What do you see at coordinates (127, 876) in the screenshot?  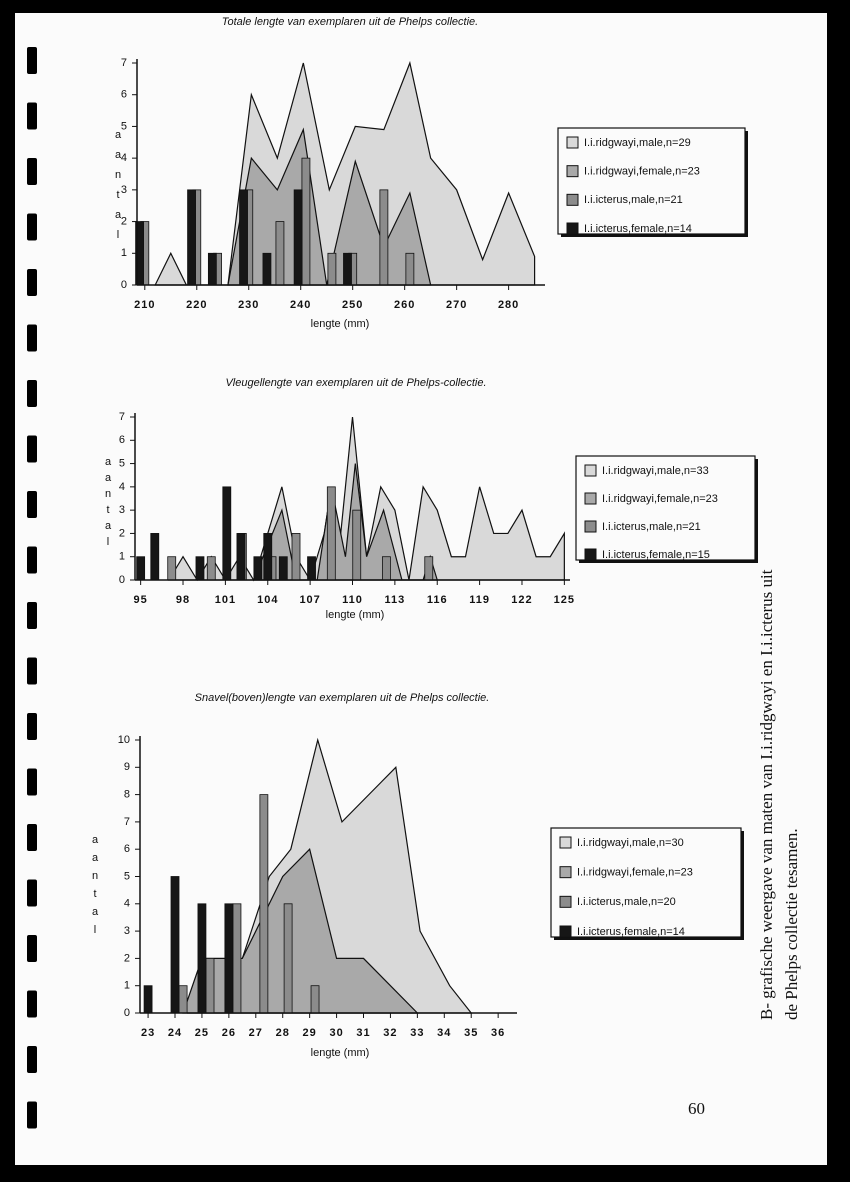 I see `y-tick-label: 5` at bounding box center [127, 876].